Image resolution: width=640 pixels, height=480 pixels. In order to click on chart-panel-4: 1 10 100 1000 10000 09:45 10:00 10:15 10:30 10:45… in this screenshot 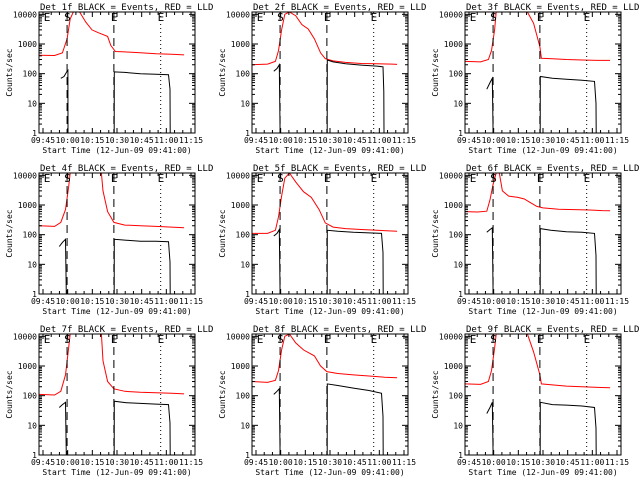, I will do `click(109, 240)`.